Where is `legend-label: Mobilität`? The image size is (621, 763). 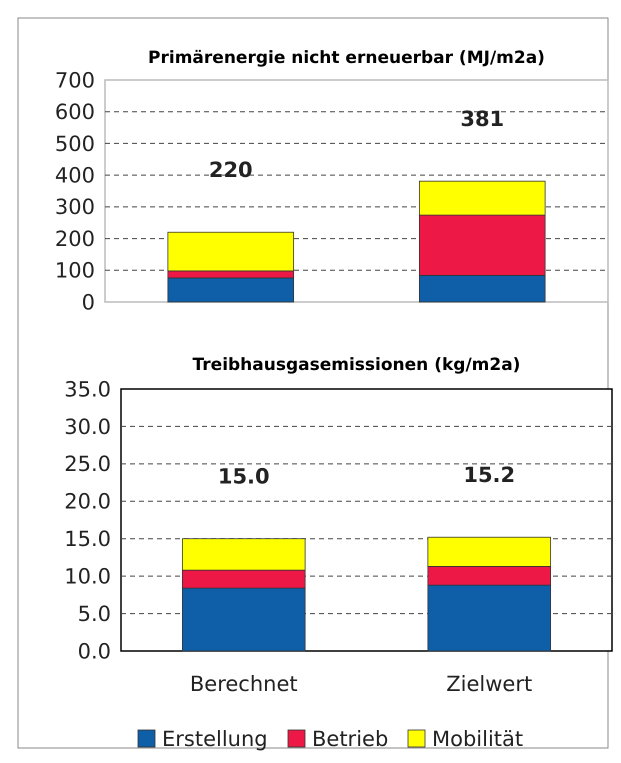 legend-label: Mobilität is located at coordinates (478, 739).